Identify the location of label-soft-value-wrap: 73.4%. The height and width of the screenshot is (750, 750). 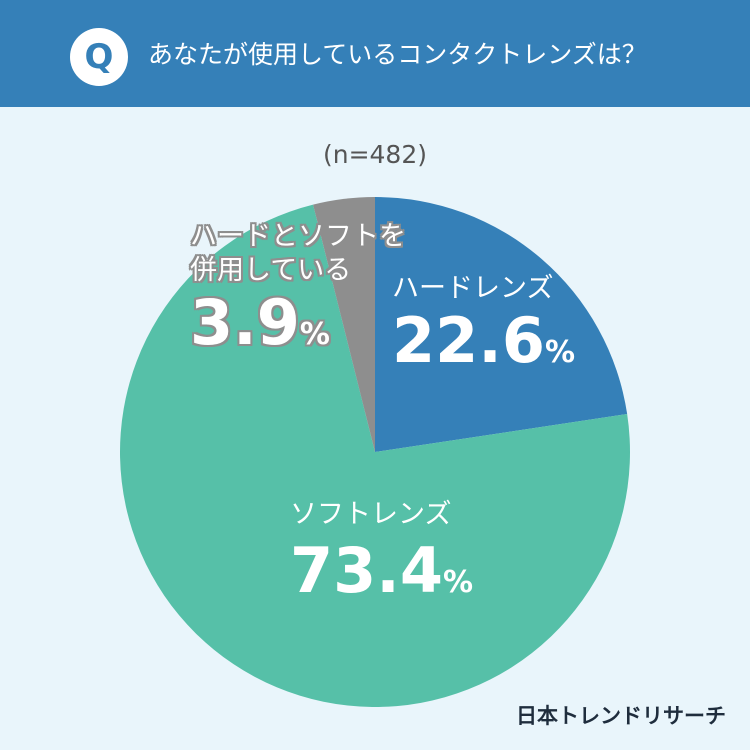
(381, 577).